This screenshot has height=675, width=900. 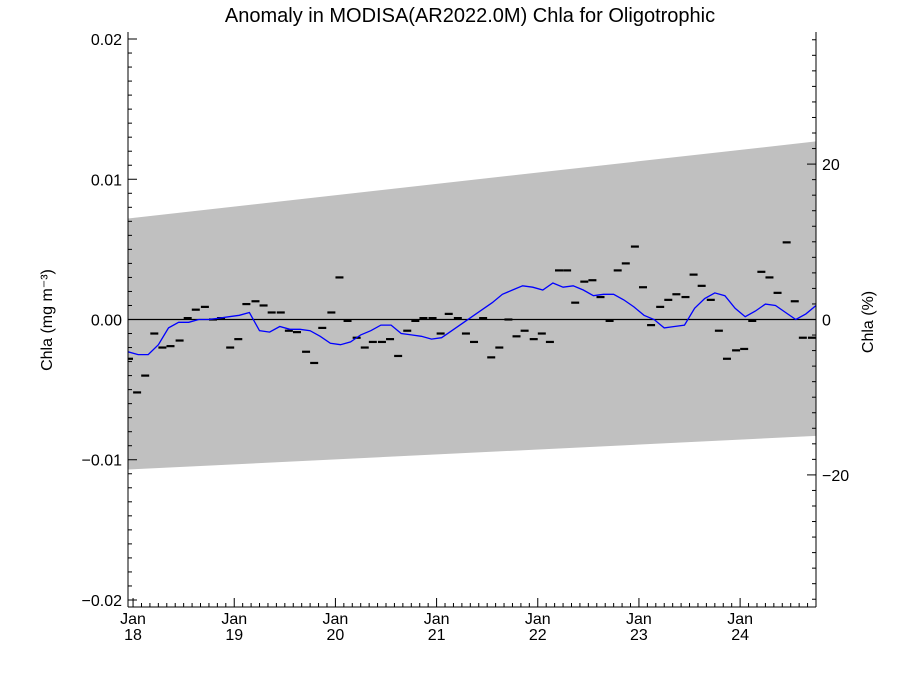 I want to click on x-tick-year: 19, so click(x=234, y=635).